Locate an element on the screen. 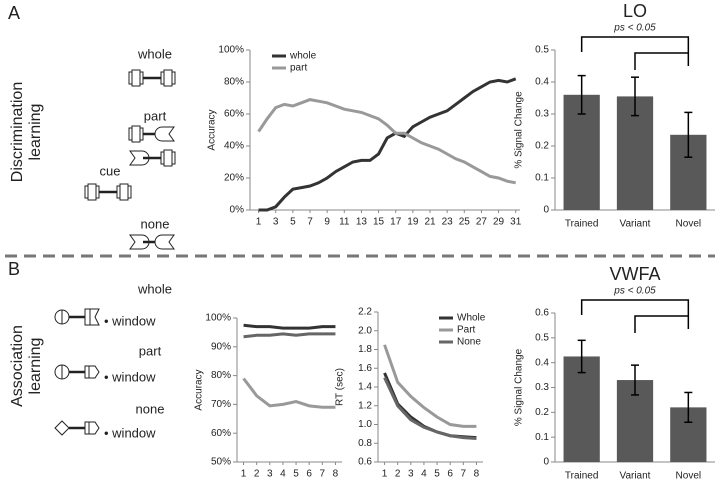 This screenshot has height=482, width=720. y-axis-label: Accuracy is located at coordinates (199, 389).